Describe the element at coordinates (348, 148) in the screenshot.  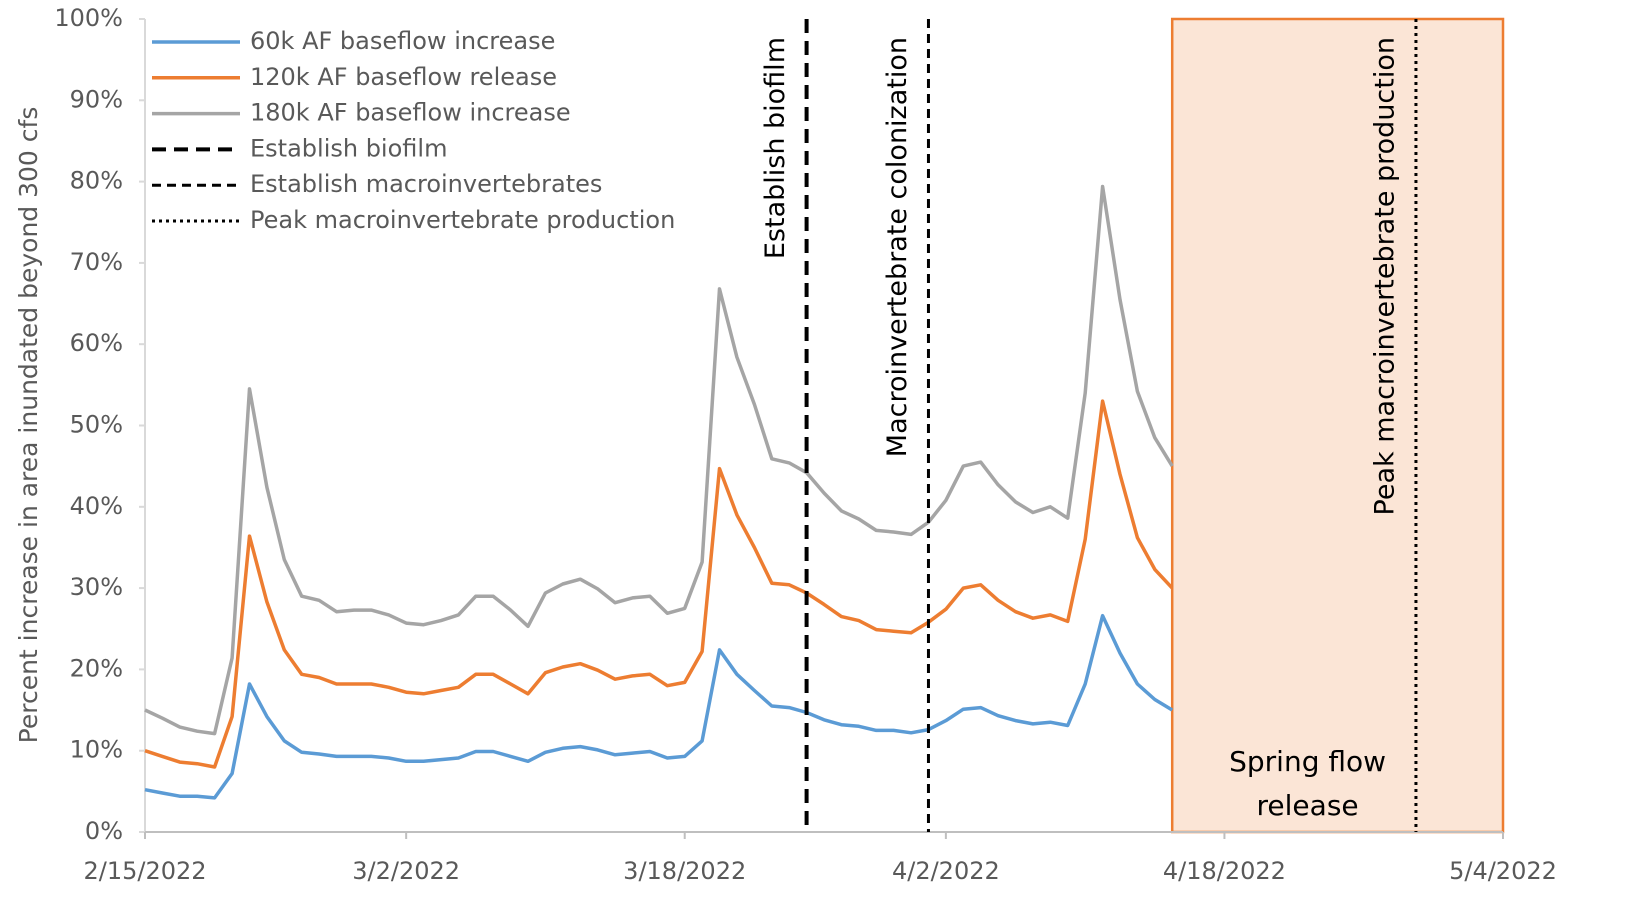
I see `legend-label: Establish biofilm` at that location.